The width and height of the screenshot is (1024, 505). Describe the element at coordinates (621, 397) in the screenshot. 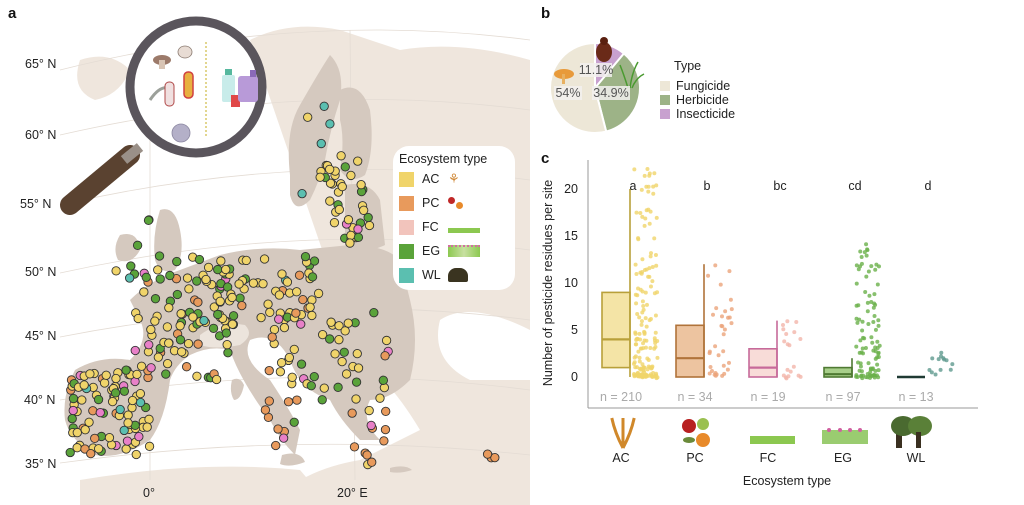

I see `n-label-ac: n = 210` at that location.